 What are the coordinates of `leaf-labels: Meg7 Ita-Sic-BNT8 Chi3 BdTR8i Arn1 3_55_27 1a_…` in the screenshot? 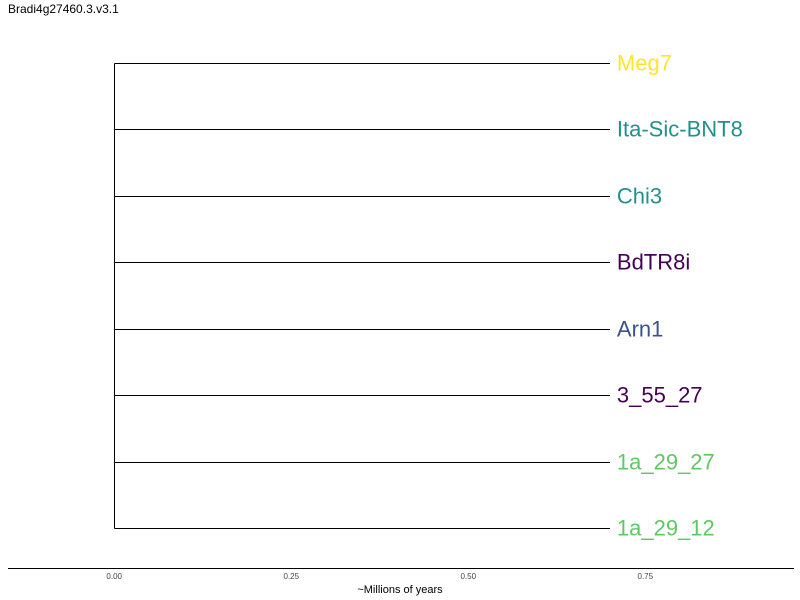 It's located at (680, 295).